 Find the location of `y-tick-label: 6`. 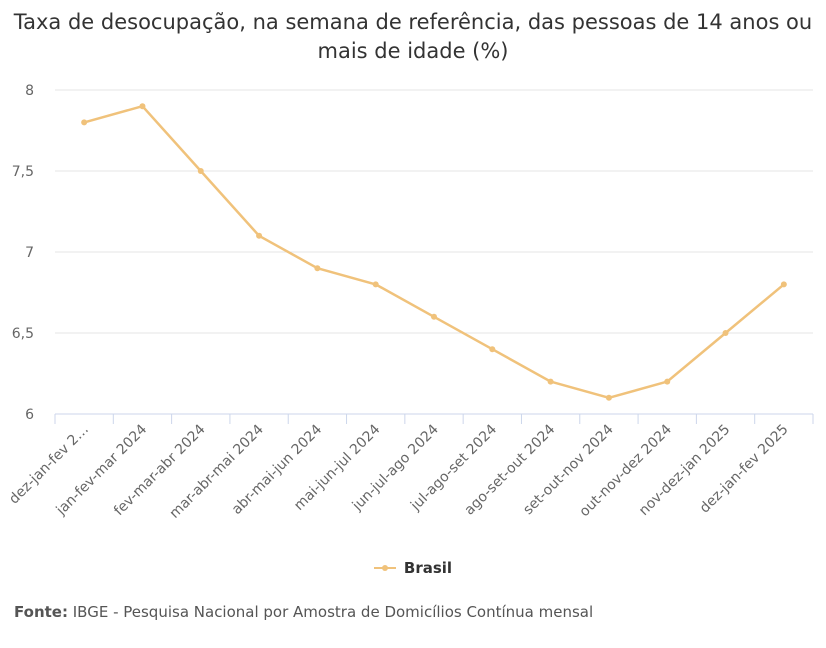

y-tick-label: 6 is located at coordinates (29, 415).